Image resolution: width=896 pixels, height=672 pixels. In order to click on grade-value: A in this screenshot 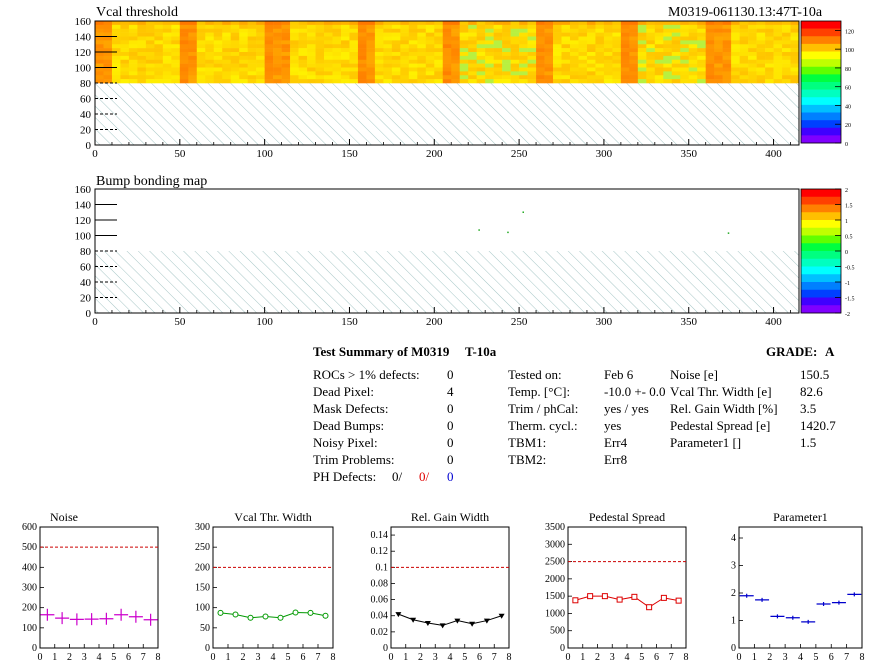, I will do `click(830, 351)`.